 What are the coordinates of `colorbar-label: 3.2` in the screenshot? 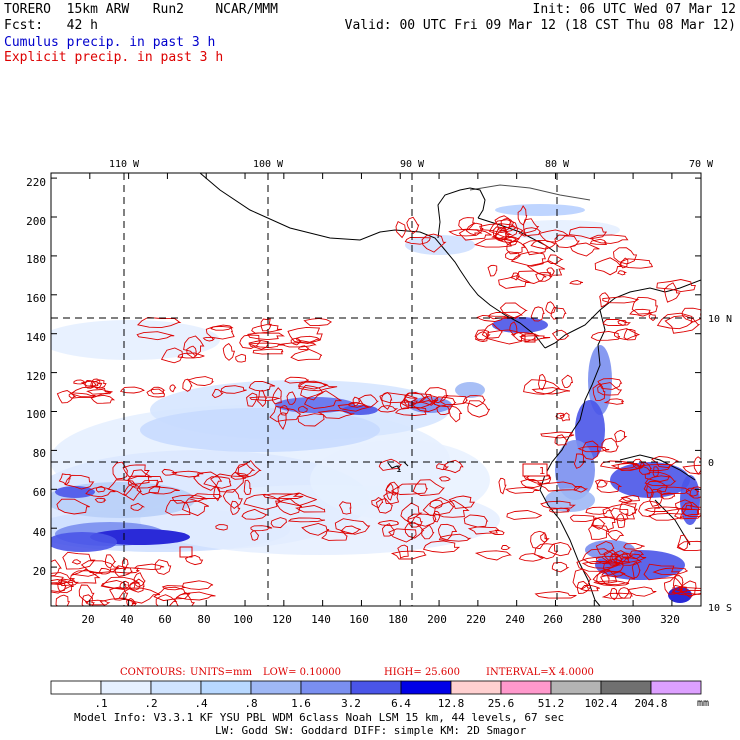 It's located at (351, 703).